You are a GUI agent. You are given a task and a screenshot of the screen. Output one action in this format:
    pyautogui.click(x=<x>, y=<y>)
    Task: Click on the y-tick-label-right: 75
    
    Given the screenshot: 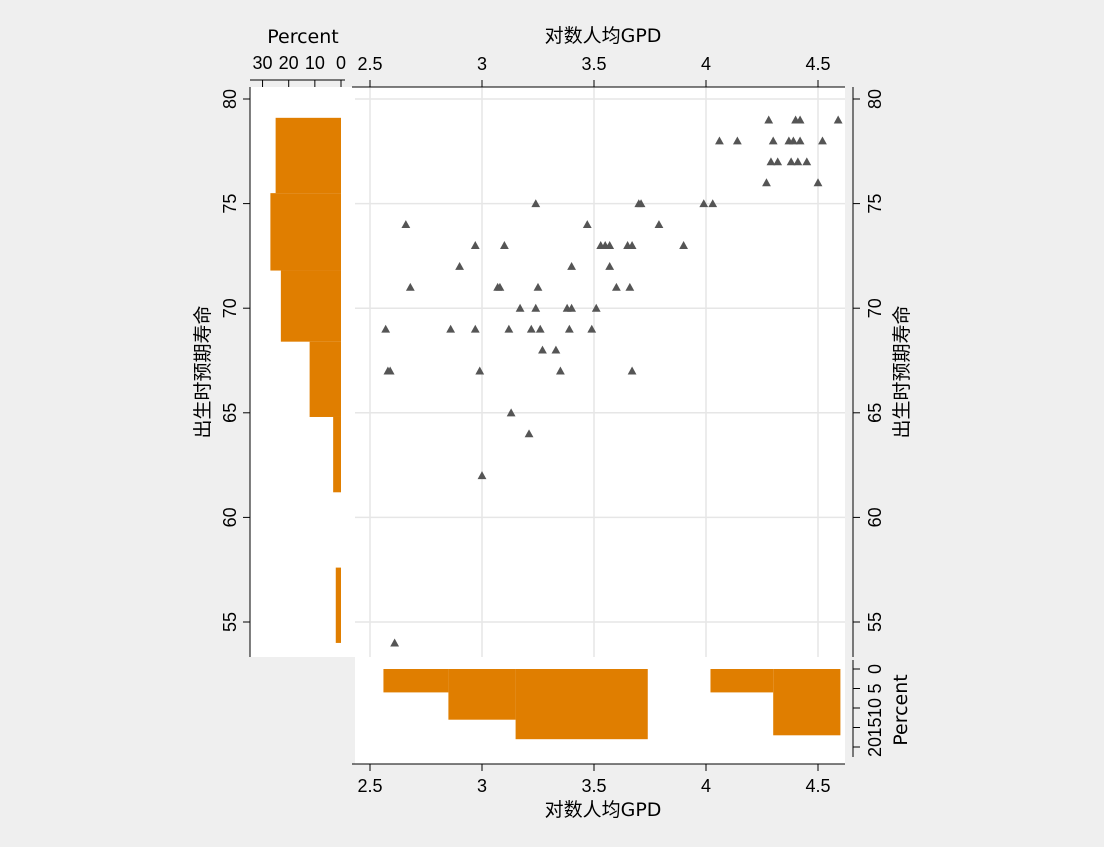 What is the action you would take?
    pyautogui.click(x=875, y=204)
    